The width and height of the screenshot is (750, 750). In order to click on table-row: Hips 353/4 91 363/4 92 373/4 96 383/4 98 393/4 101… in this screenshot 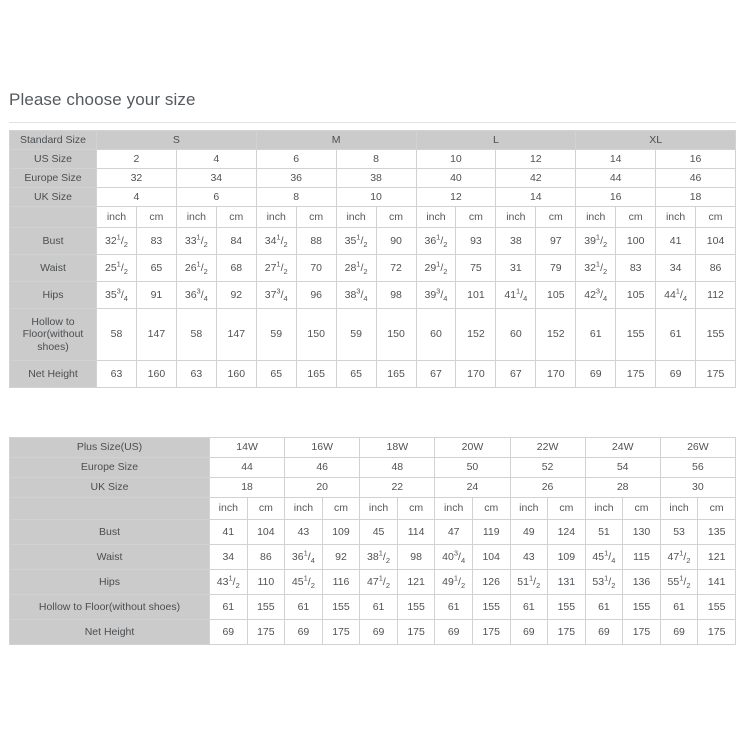, I will do `click(372, 295)`.